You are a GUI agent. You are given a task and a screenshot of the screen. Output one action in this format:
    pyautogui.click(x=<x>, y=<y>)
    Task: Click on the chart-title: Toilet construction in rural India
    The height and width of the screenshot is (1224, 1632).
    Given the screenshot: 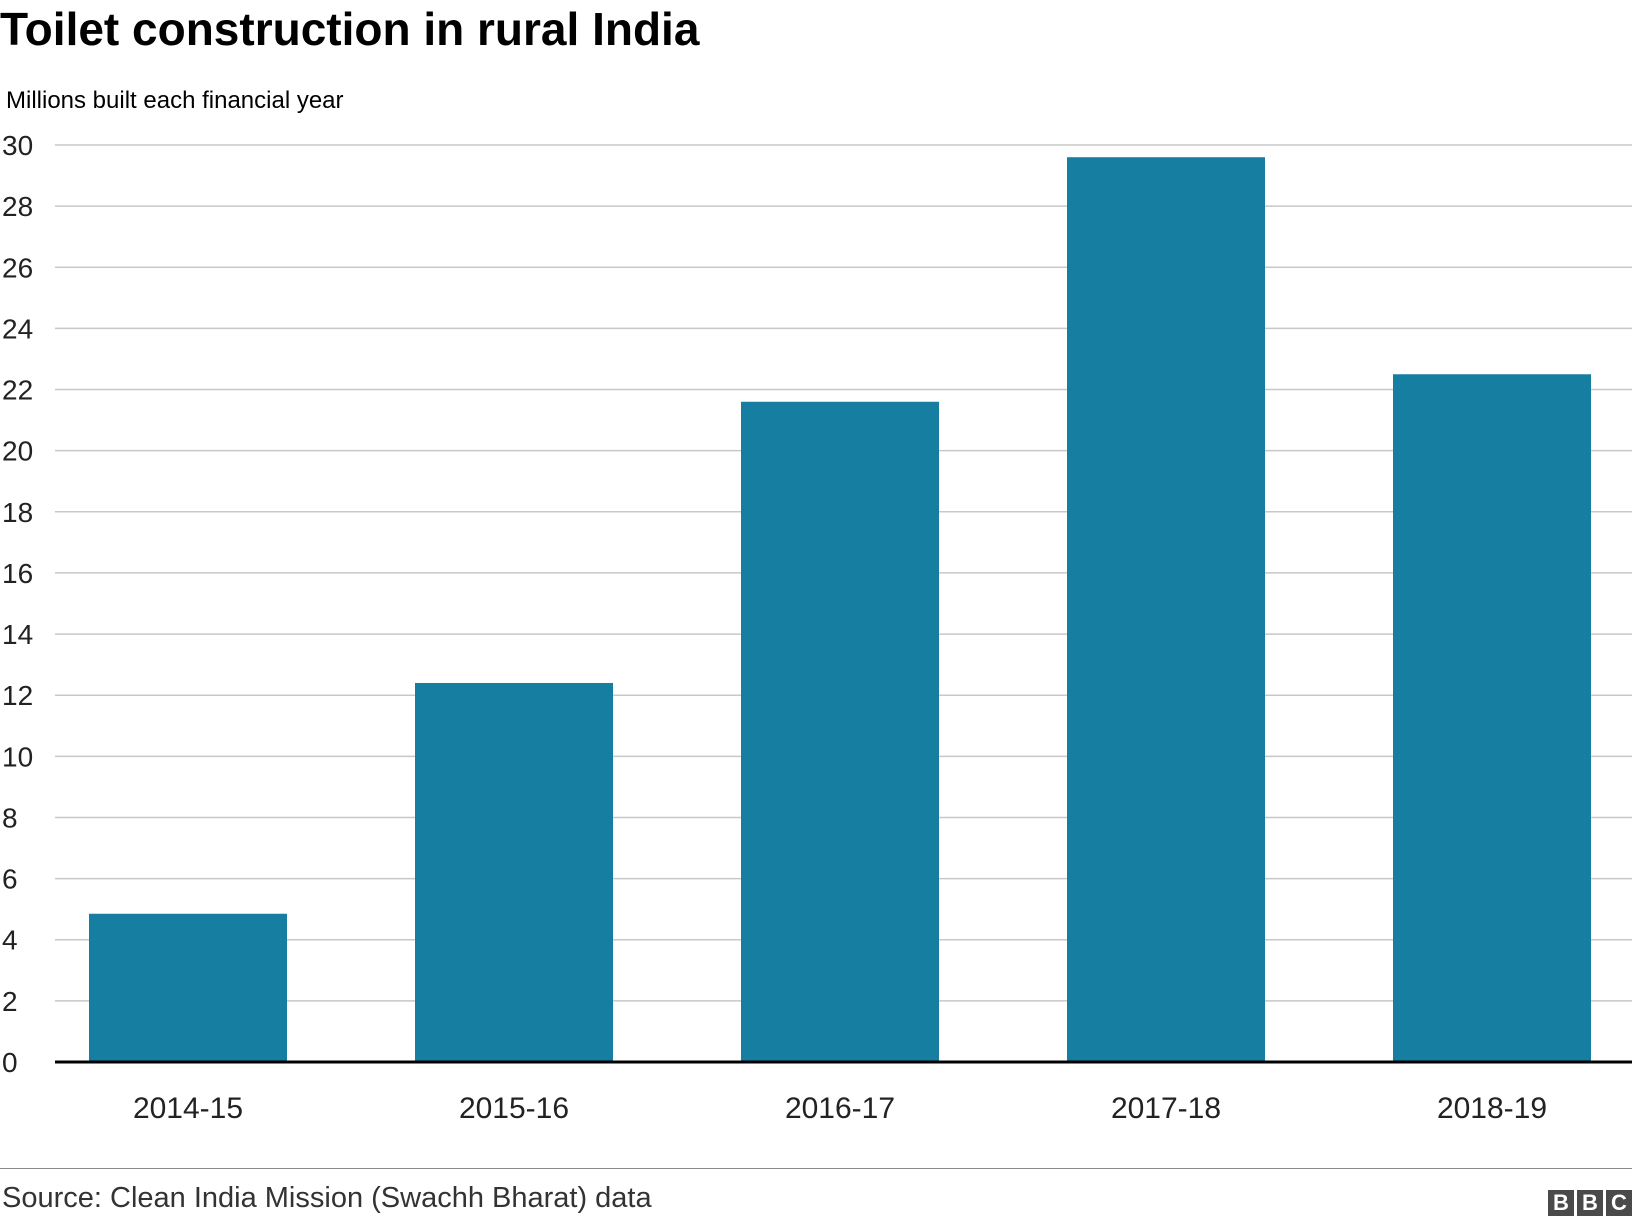 What is the action you would take?
    pyautogui.click(x=350, y=29)
    